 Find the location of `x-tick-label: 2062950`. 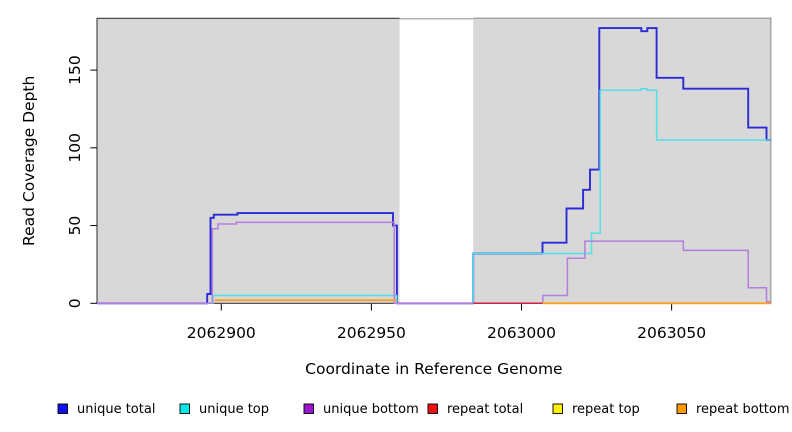

x-tick-label: 2062950 is located at coordinates (371, 333).